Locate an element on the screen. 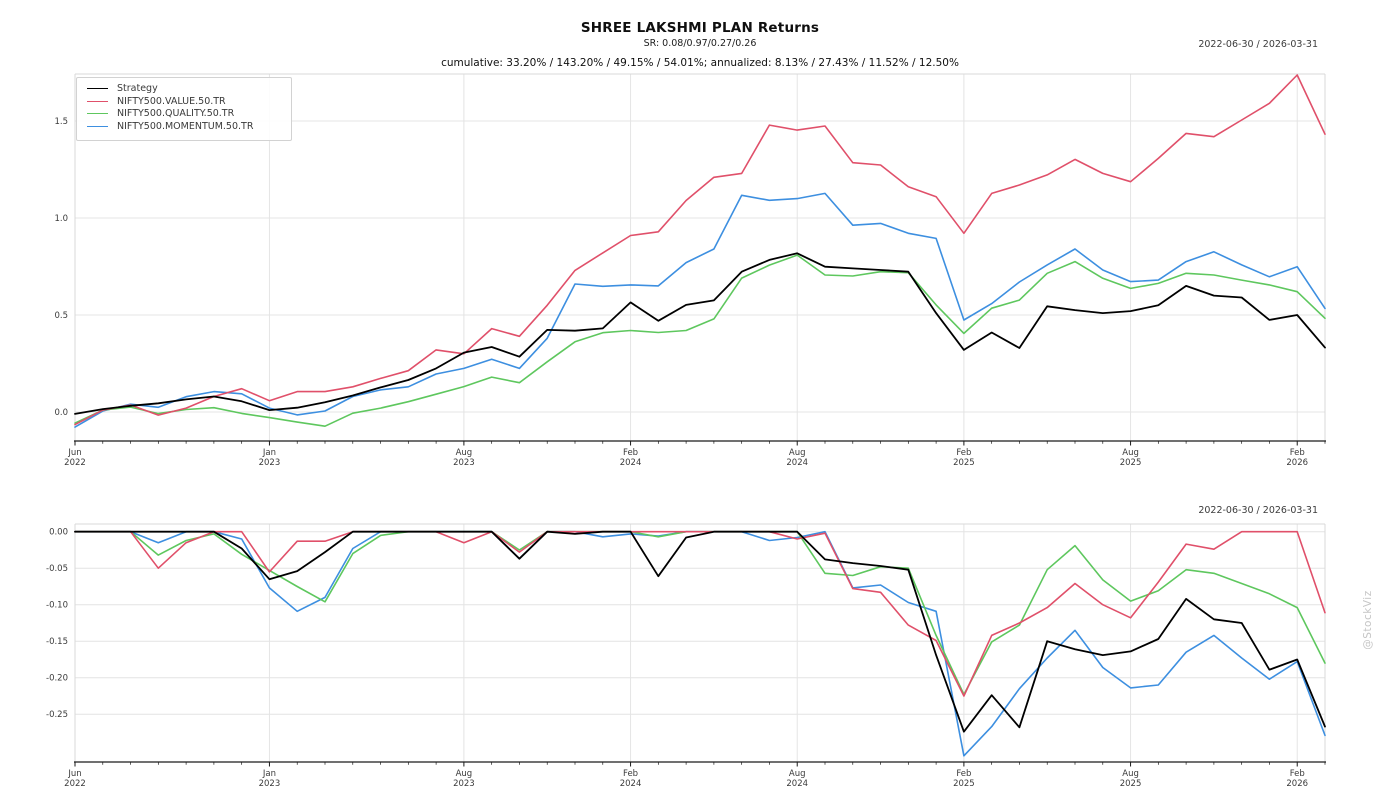 The width and height of the screenshot is (1400, 800). y-tick-label: -0.10 is located at coordinates (57, 606).